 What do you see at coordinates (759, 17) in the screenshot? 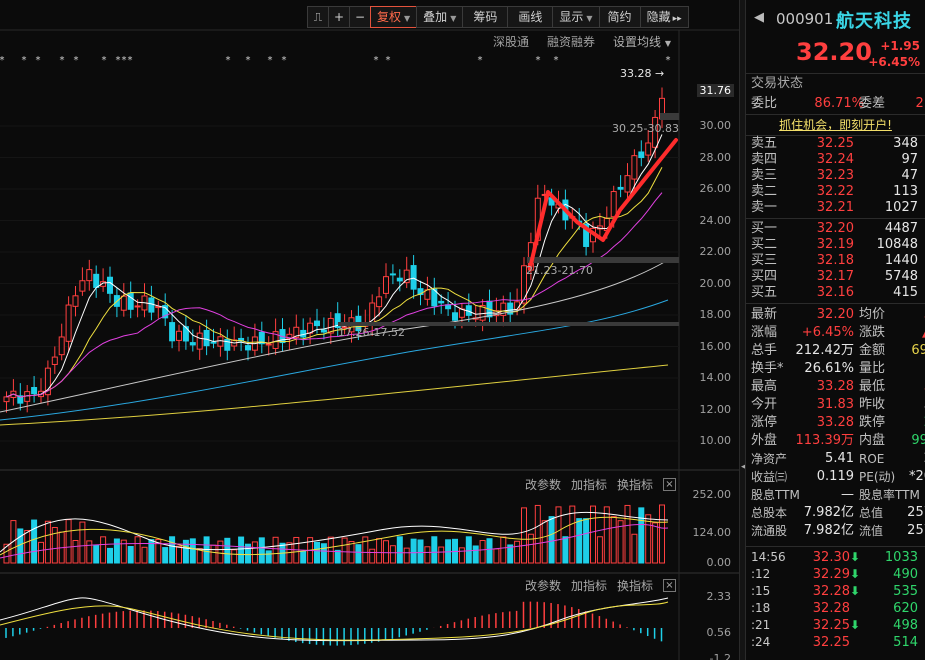
I see `prev-stock-icon: ◀` at bounding box center [759, 17].